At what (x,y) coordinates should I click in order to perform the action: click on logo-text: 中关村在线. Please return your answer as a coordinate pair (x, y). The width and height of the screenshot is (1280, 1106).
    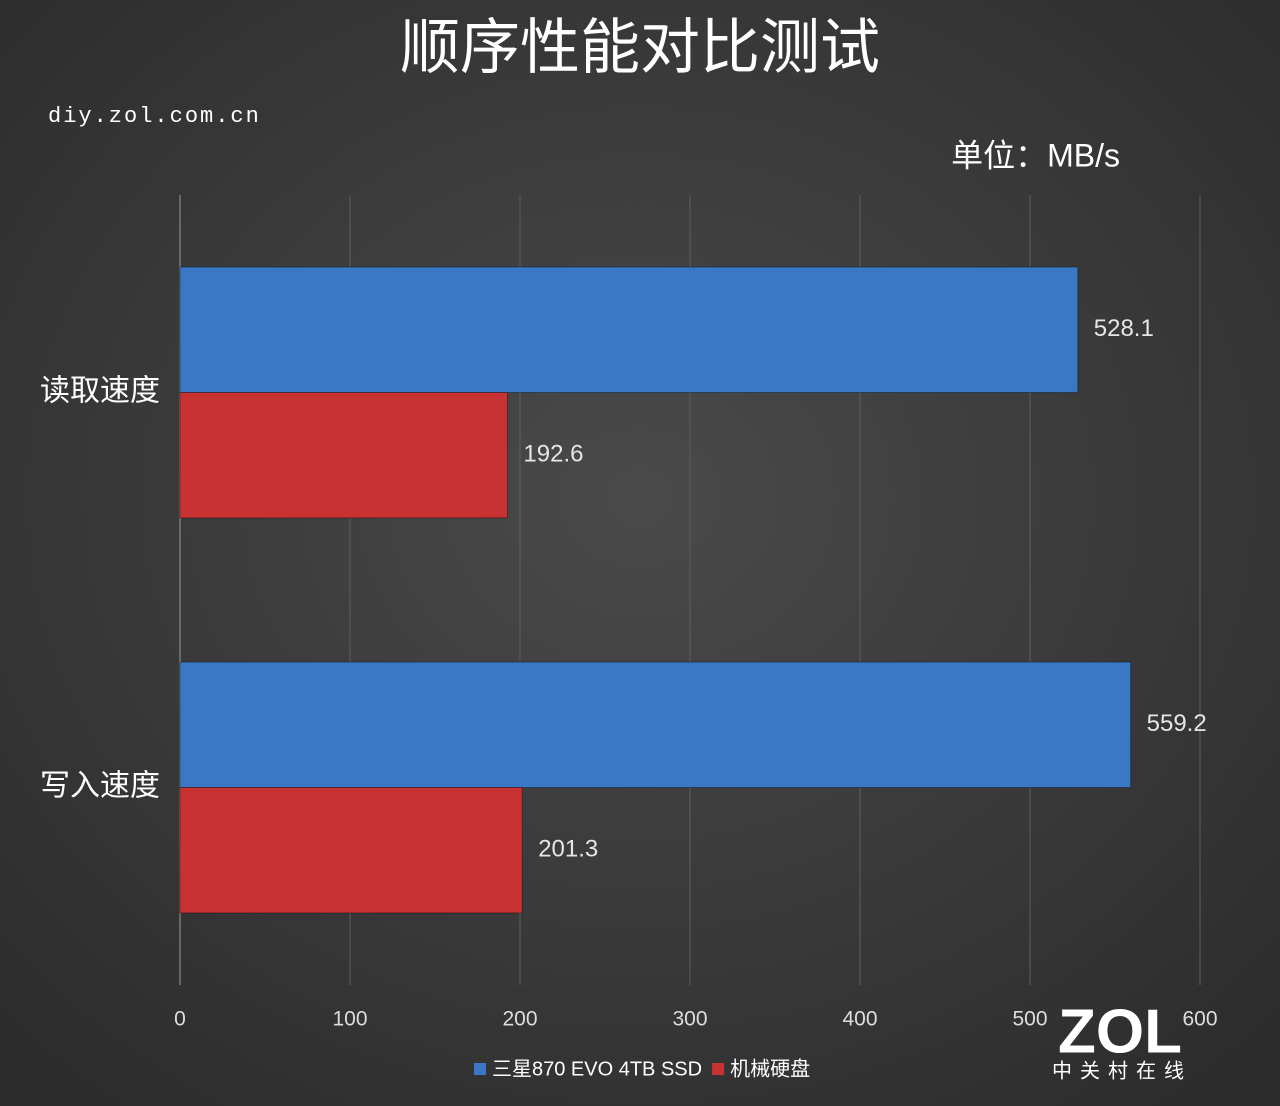
    Looking at the image, I should click on (1122, 1070).